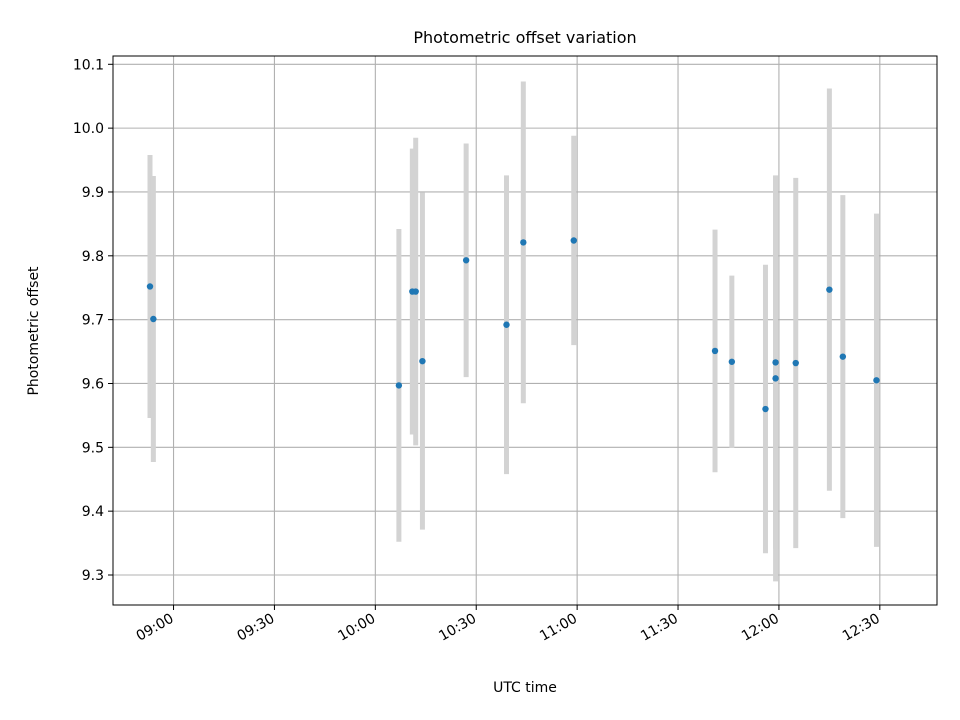 The width and height of the screenshot is (960, 720). I want to click on y-tick-label: 9.8, so click(93, 257).